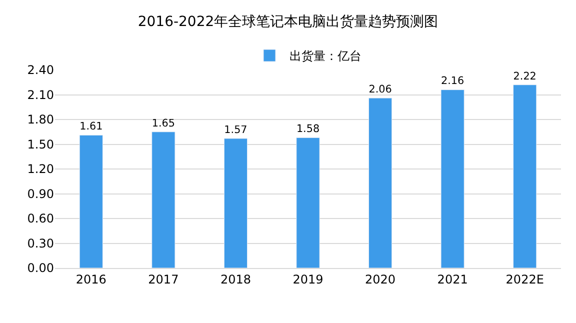 The image size is (576, 323). Describe the element at coordinates (40, 268) in the screenshot. I see `y-tick-label: 0.00` at that location.